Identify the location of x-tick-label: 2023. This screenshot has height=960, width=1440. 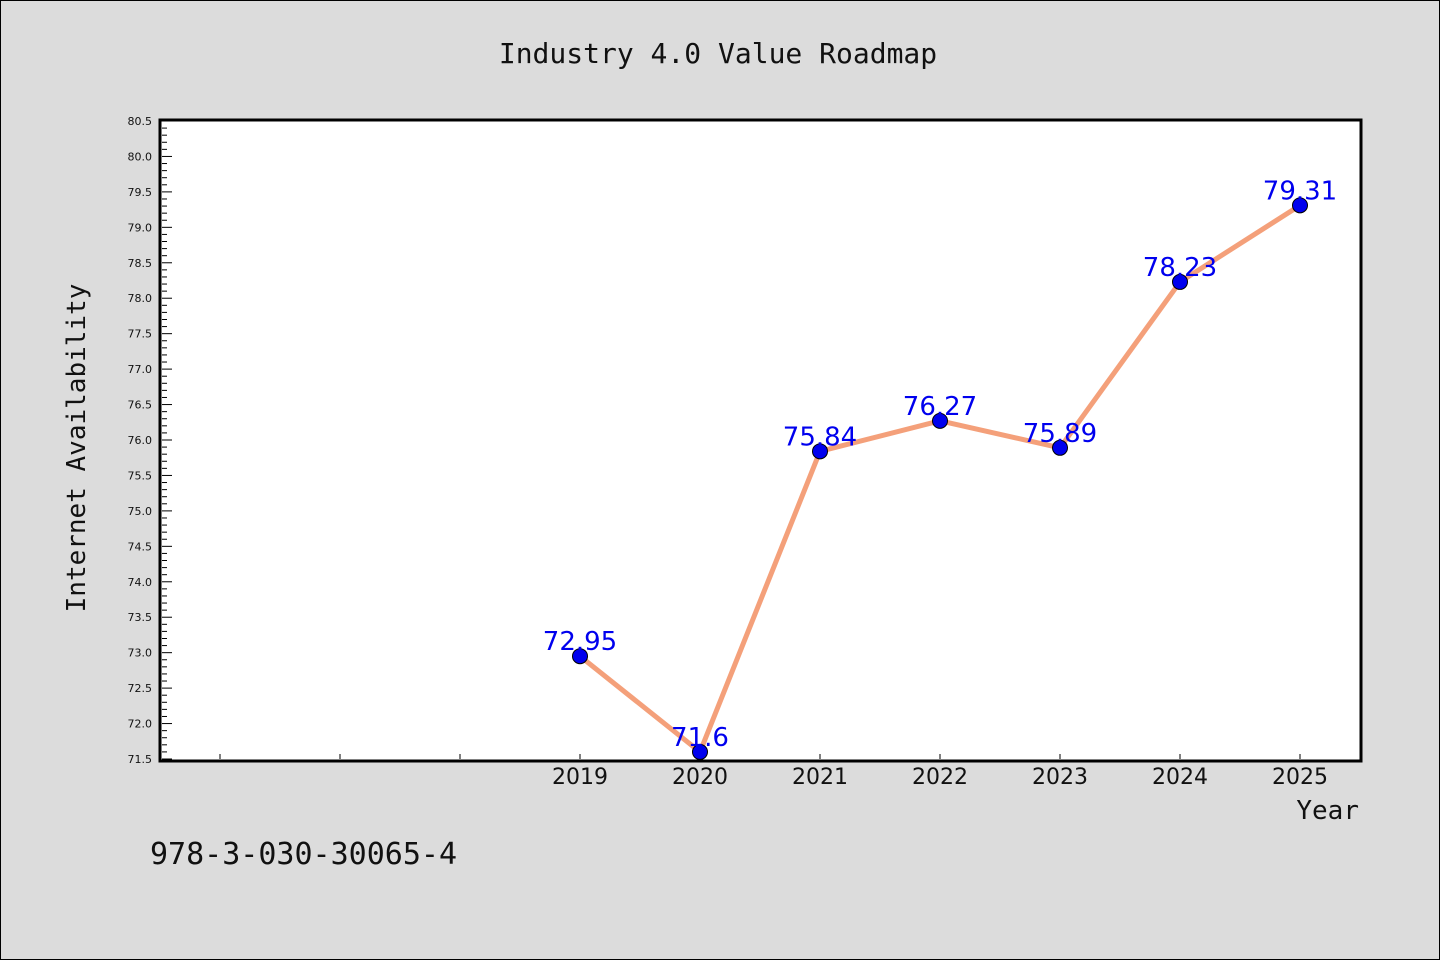
(1060, 777).